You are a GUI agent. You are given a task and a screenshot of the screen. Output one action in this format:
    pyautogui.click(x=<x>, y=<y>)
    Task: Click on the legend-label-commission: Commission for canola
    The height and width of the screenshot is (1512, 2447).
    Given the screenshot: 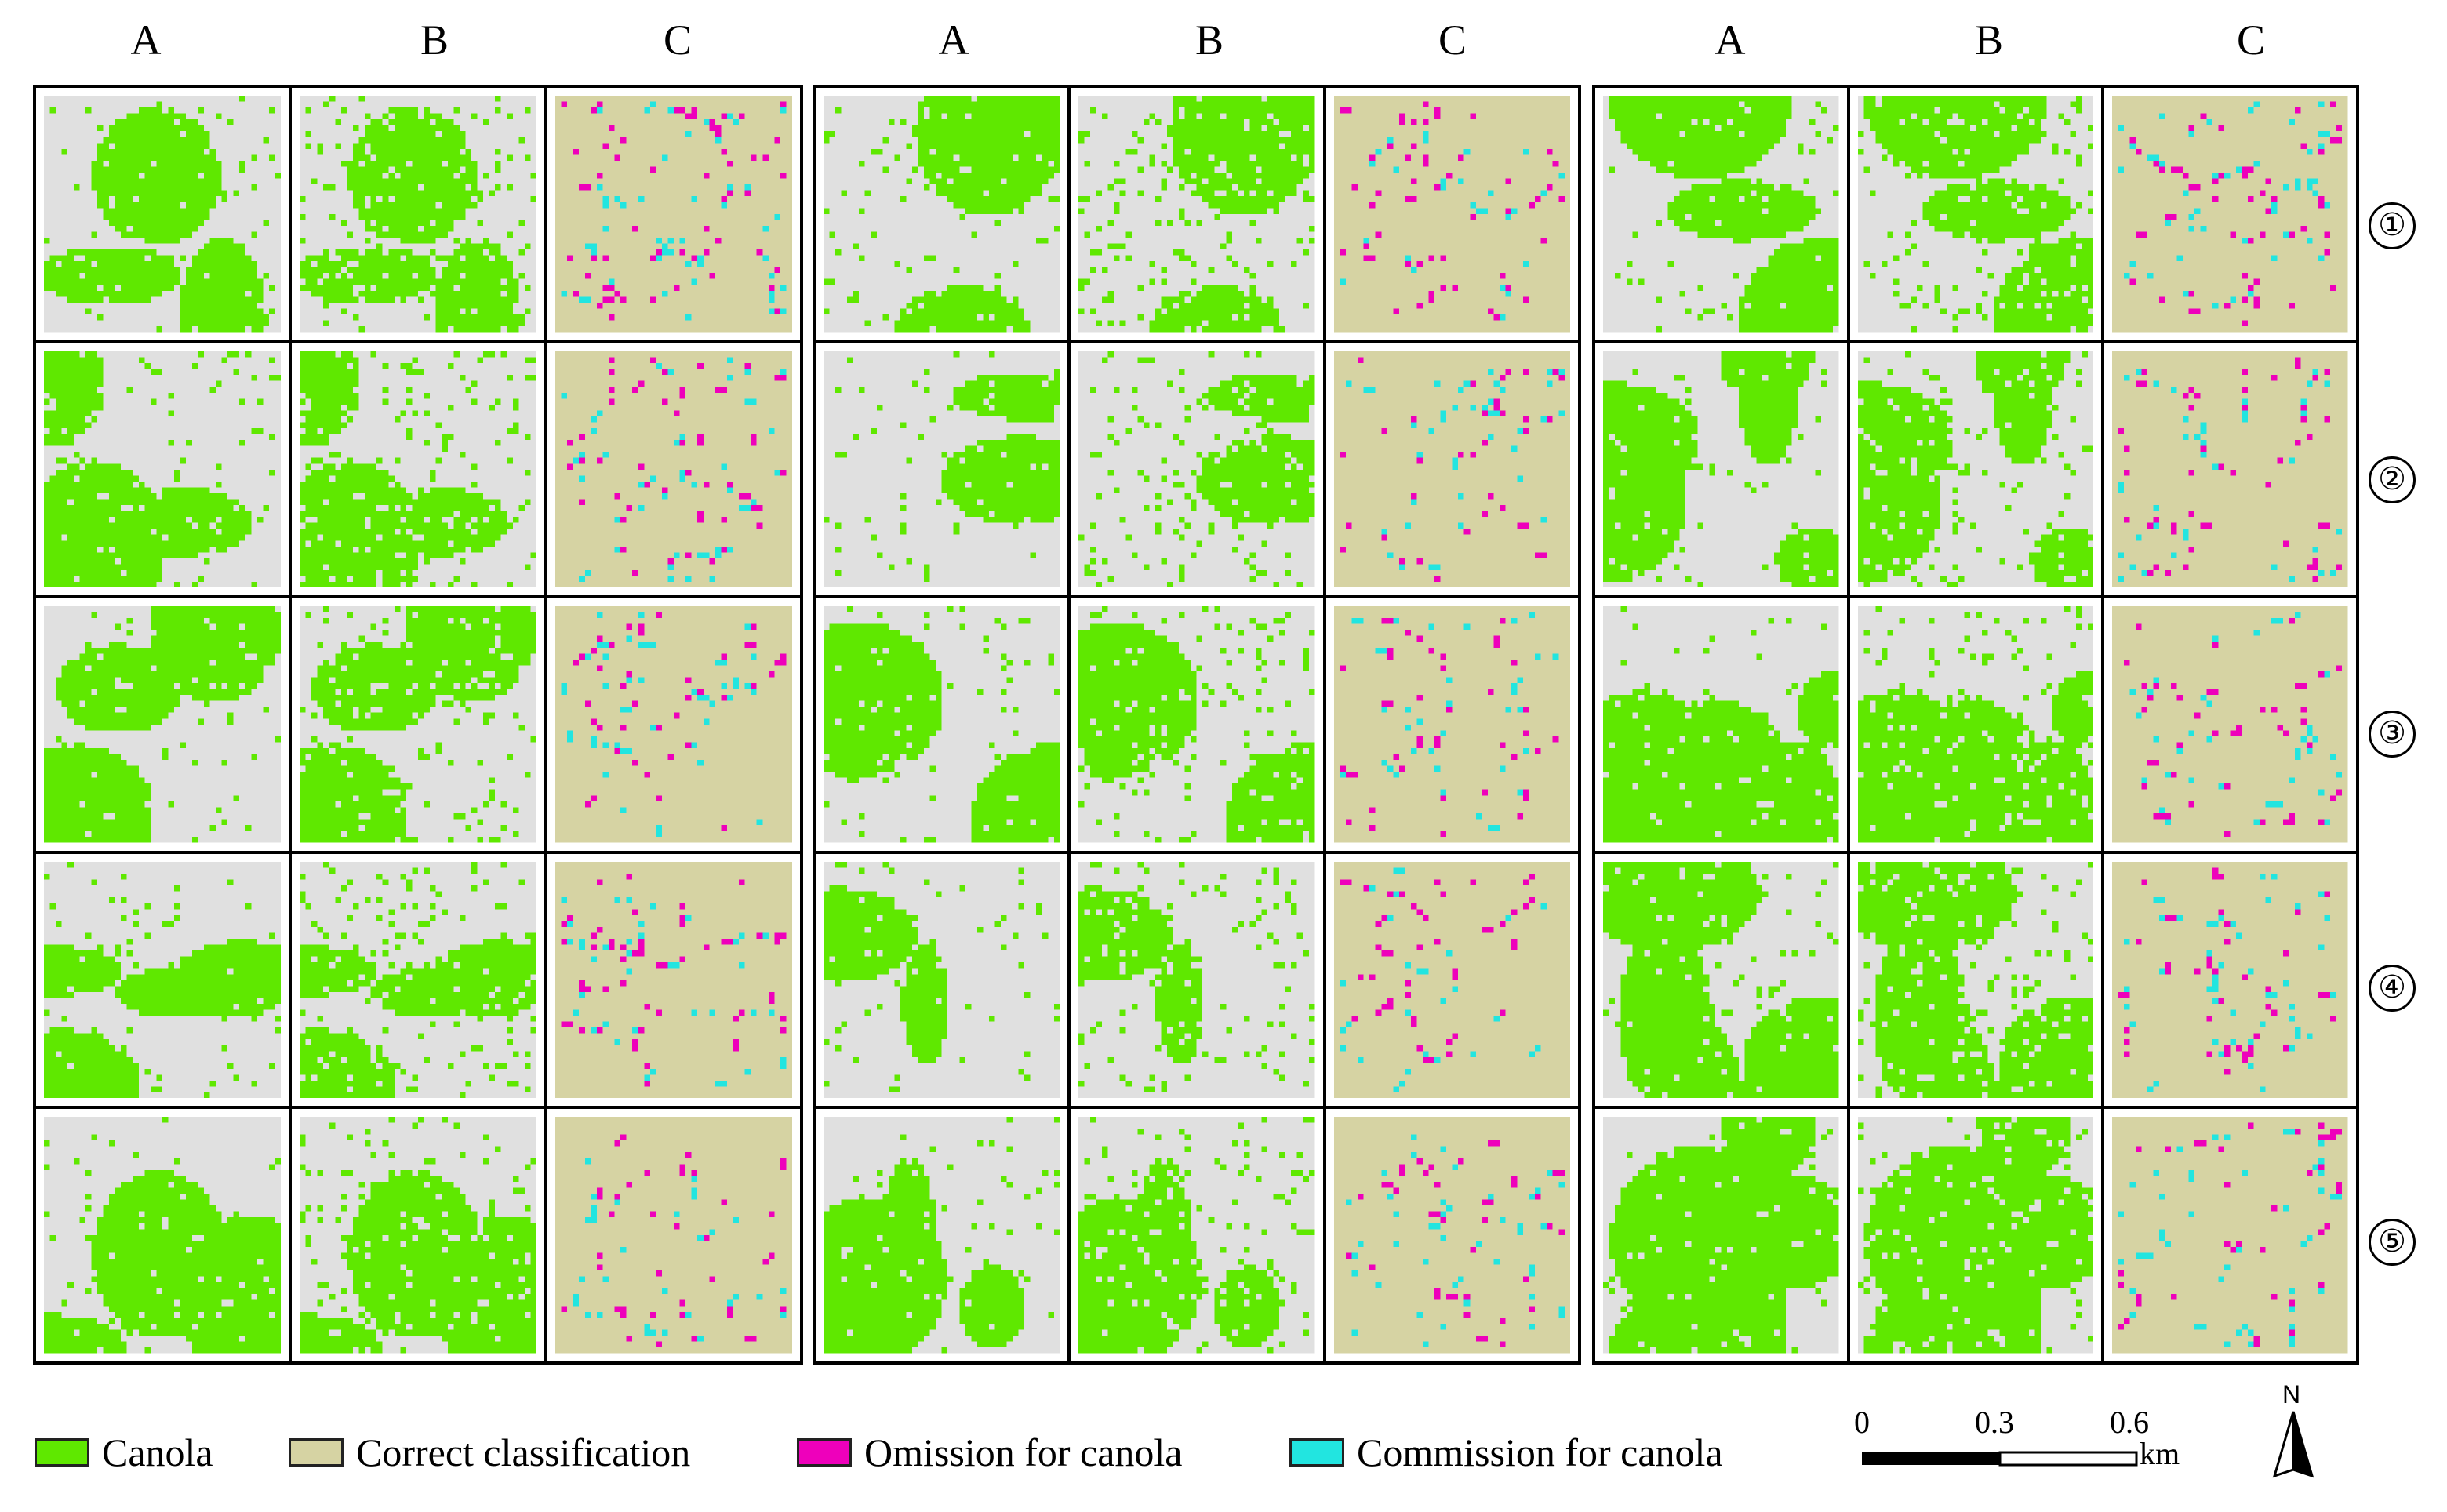 What is the action you would take?
    pyautogui.click(x=1540, y=1452)
    